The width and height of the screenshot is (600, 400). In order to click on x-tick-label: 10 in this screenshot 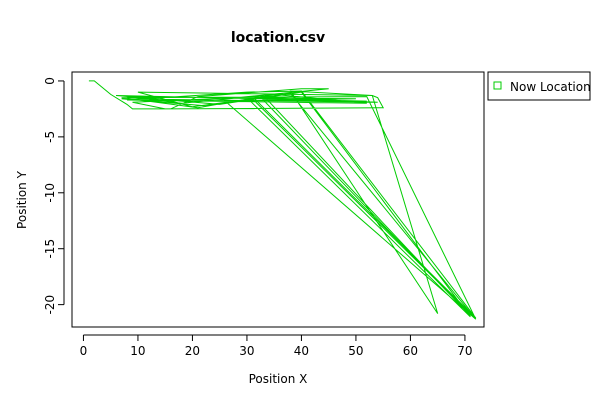, I will do `click(137, 351)`.